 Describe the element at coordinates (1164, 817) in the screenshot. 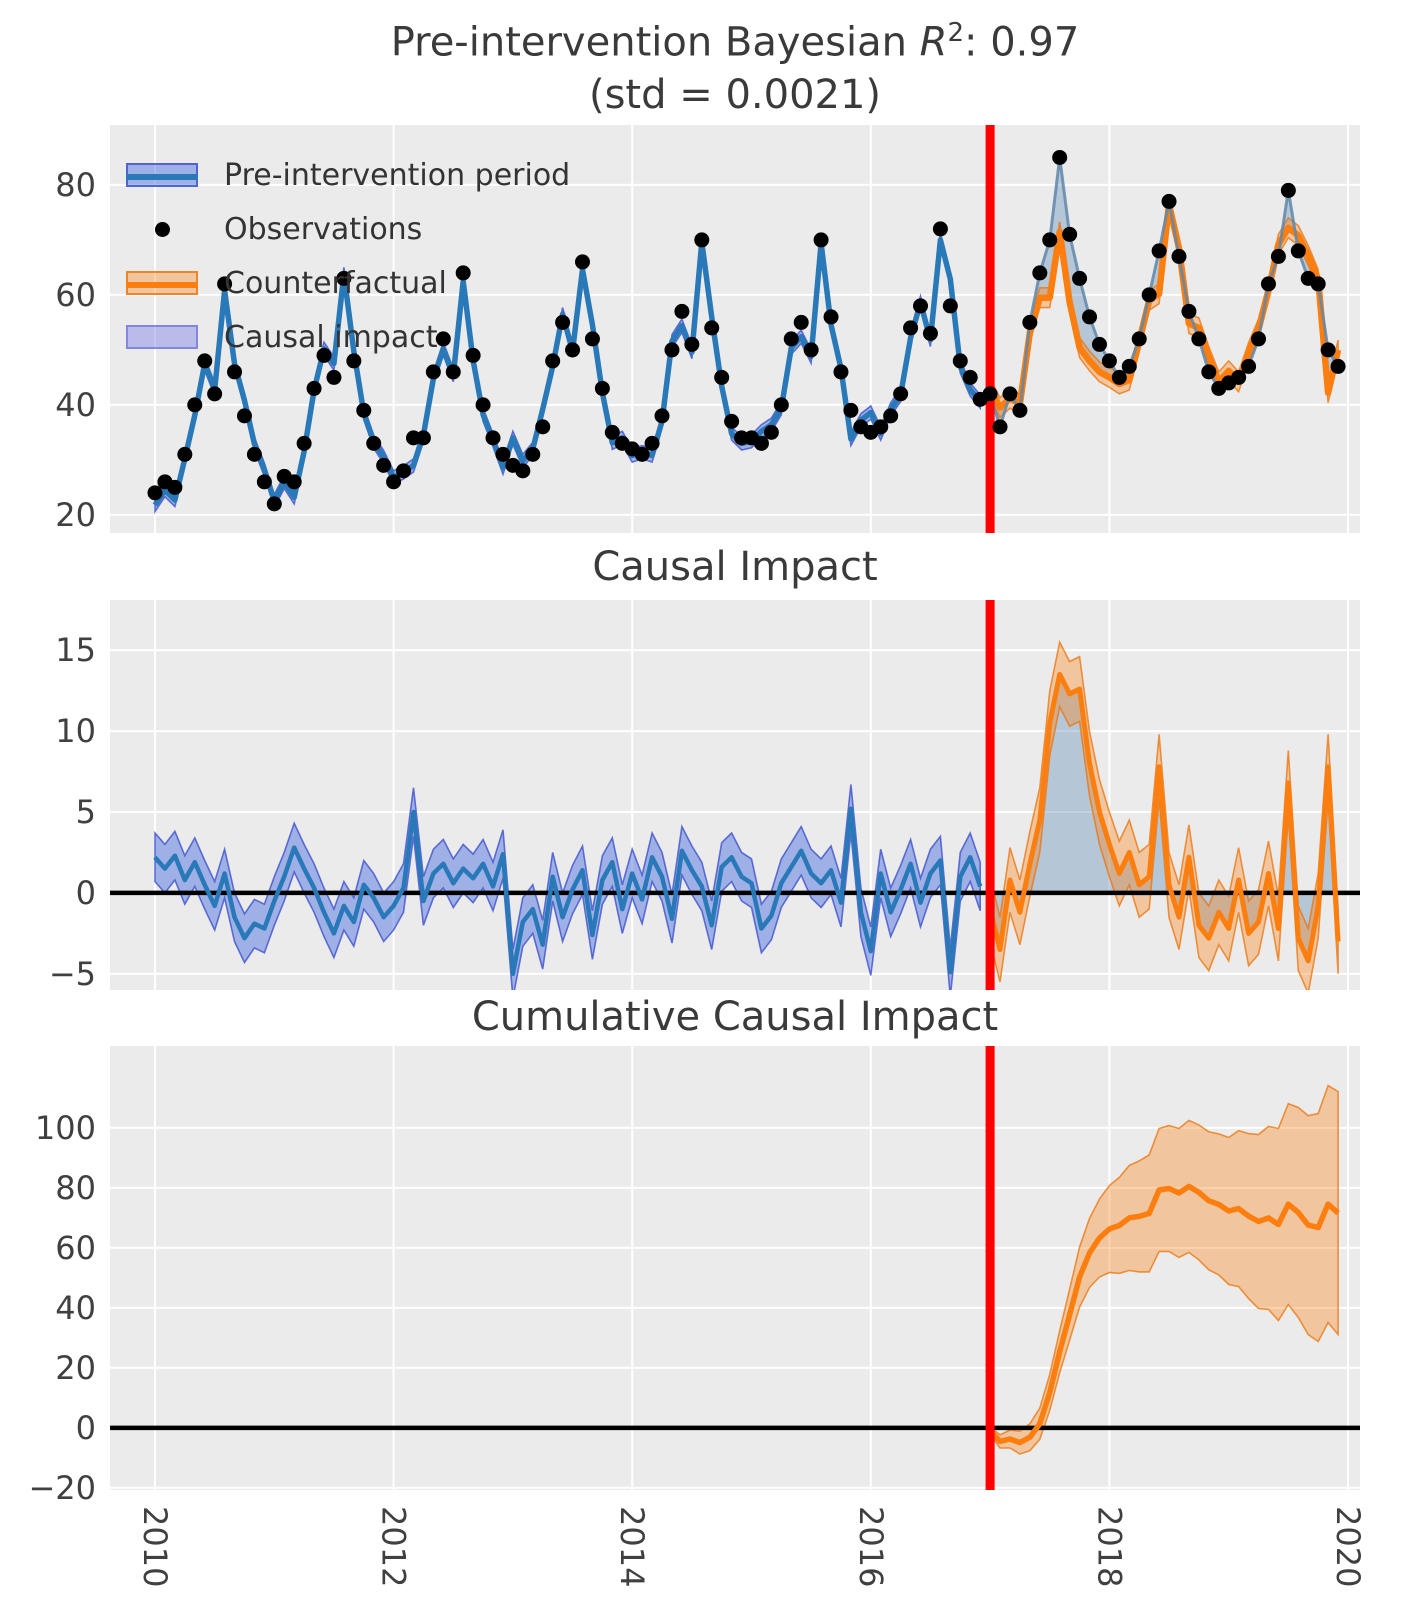

I see `causal-impact-fill` at that location.